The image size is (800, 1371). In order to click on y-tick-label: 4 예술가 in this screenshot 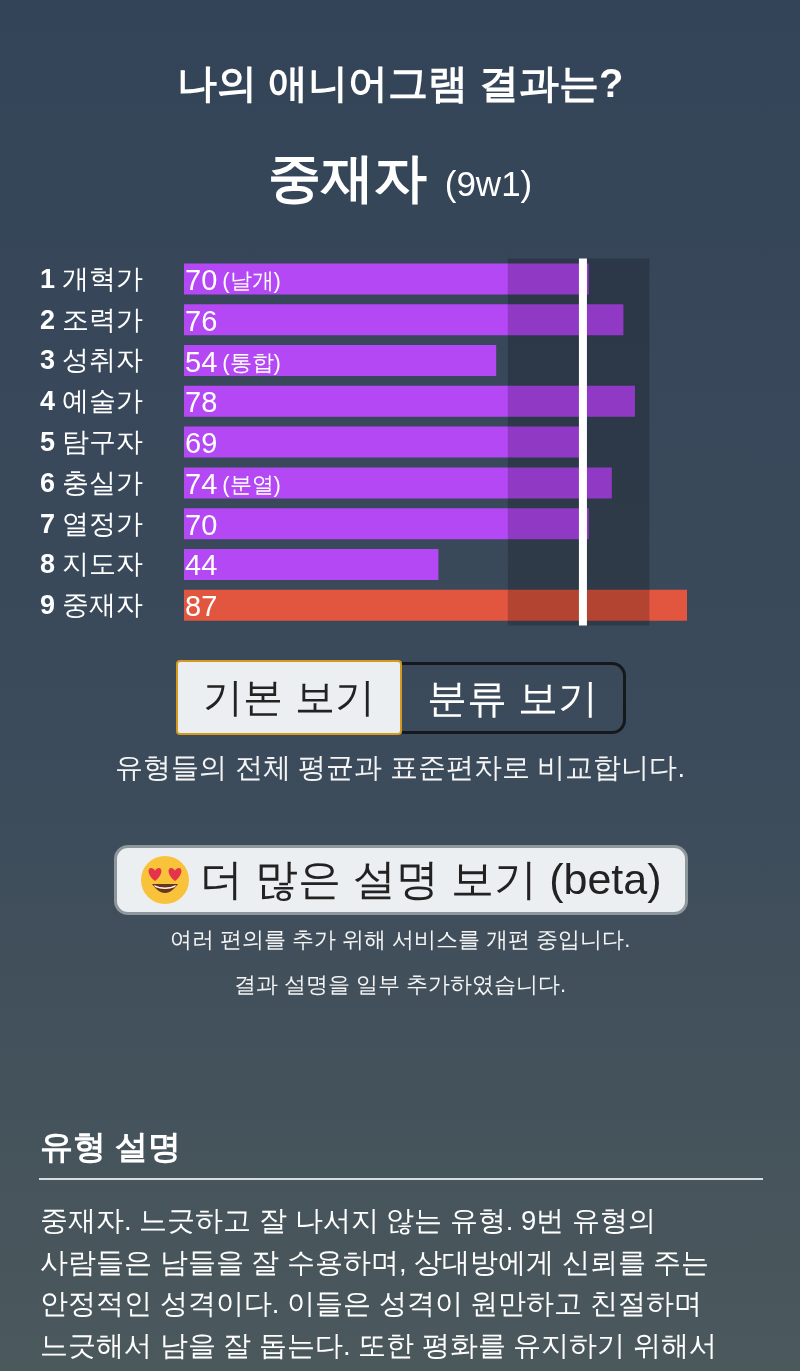, I will do `click(92, 401)`.